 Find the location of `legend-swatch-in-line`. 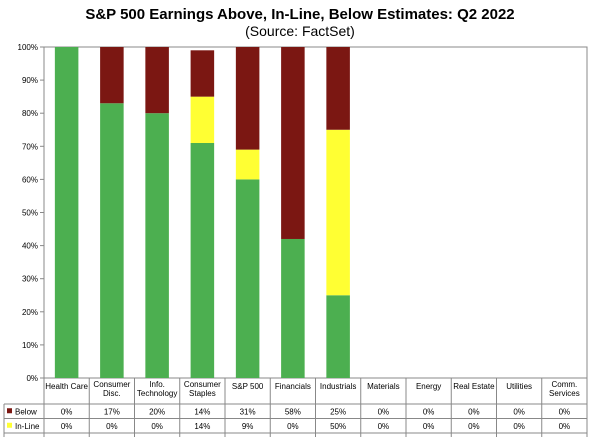

legend-swatch-in-line is located at coordinates (9, 425).